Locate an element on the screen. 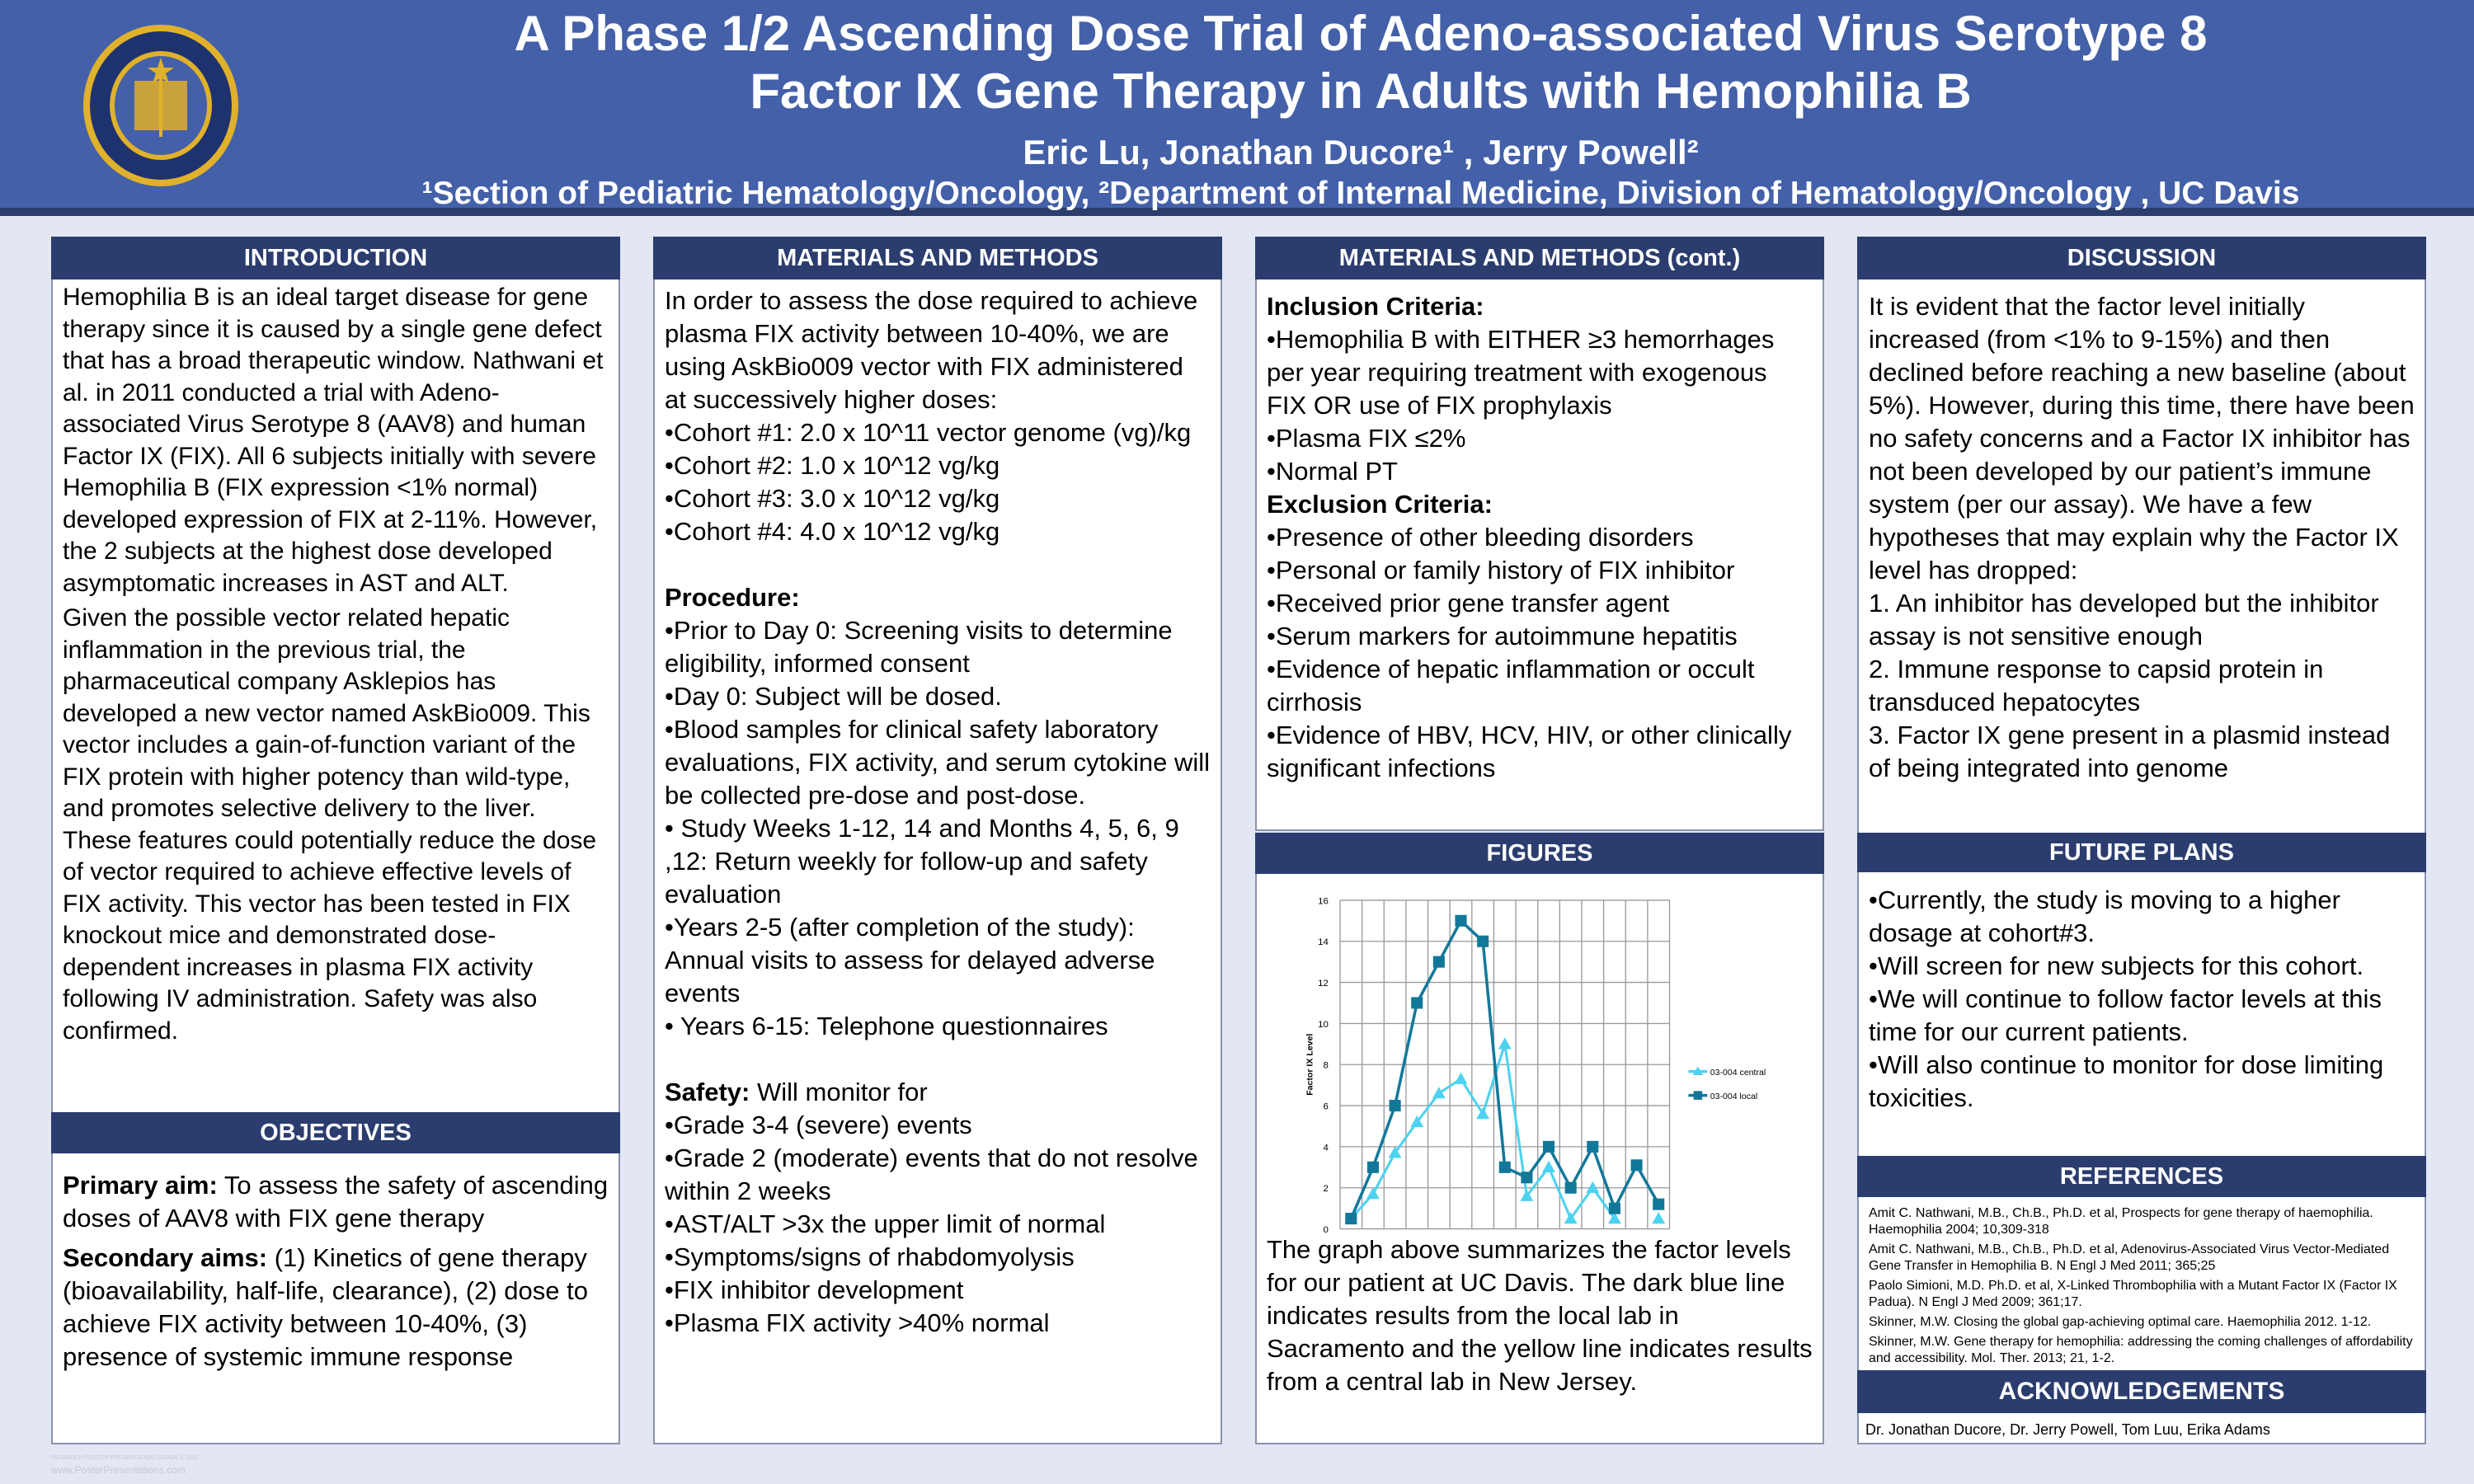 This screenshot has width=2474, height=1484. secondary-aims-label: Secondary aims: is located at coordinates (165, 1257).